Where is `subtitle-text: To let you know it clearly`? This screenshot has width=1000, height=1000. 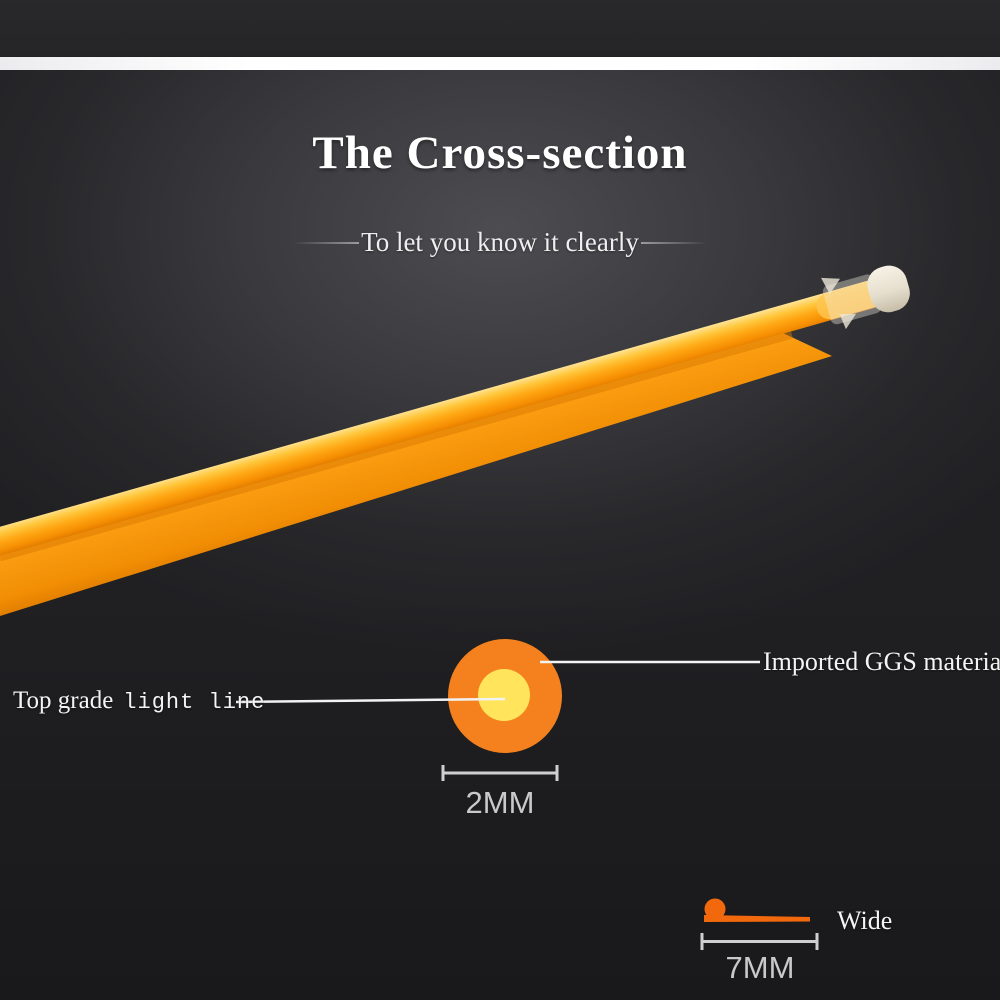
subtitle-text: To let you know it clearly is located at coordinates (500, 242).